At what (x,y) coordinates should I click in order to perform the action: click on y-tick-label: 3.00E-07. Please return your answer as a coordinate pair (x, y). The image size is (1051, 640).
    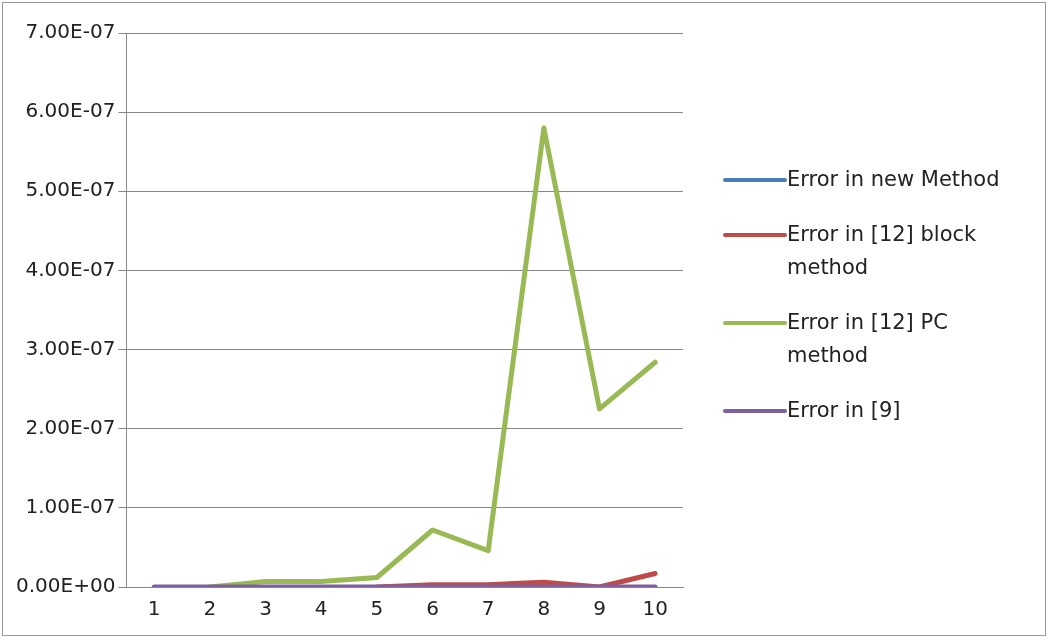
    Looking at the image, I should click on (70, 347).